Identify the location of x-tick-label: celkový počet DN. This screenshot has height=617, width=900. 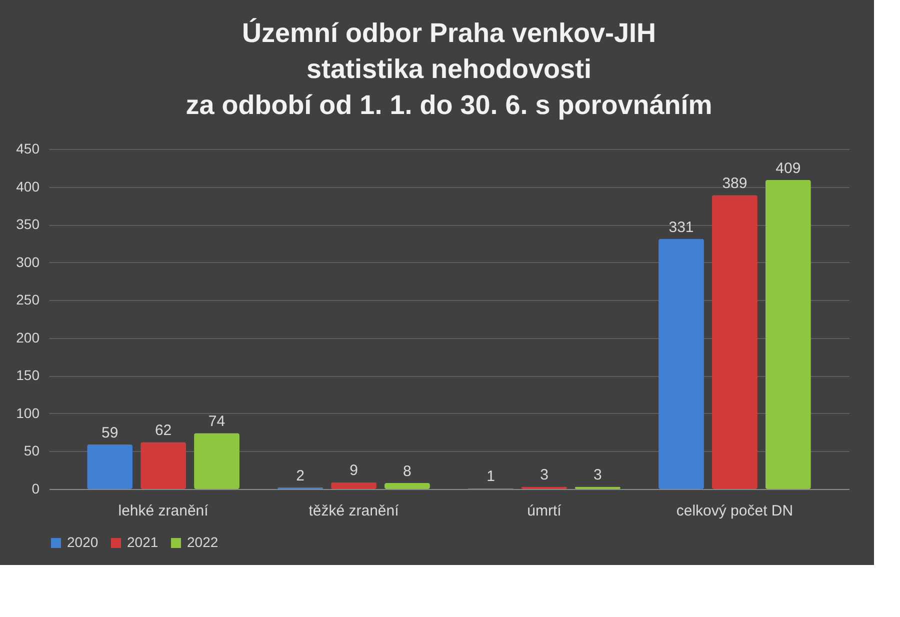
(735, 511).